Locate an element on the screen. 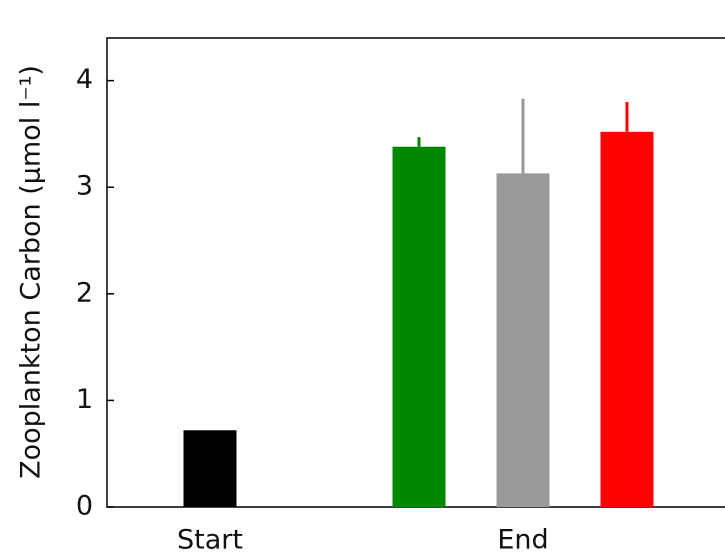  y-tick-label: 3 is located at coordinates (84, 186).